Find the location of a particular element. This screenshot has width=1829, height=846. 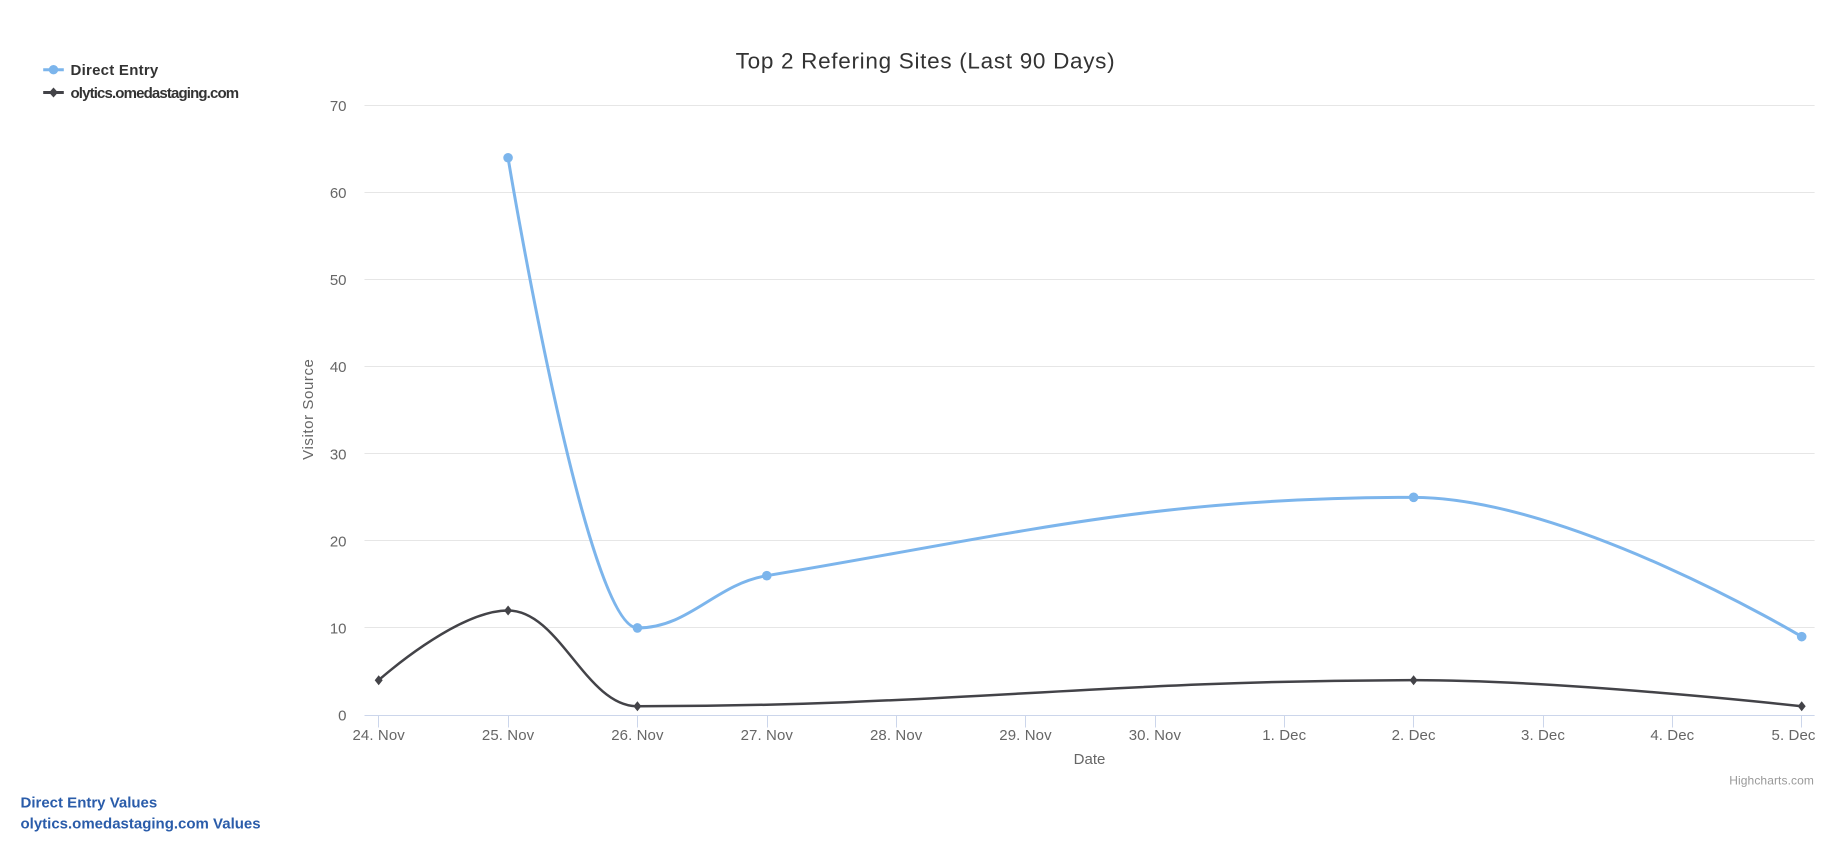

svg-text: 30 is located at coordinates (338, 454).